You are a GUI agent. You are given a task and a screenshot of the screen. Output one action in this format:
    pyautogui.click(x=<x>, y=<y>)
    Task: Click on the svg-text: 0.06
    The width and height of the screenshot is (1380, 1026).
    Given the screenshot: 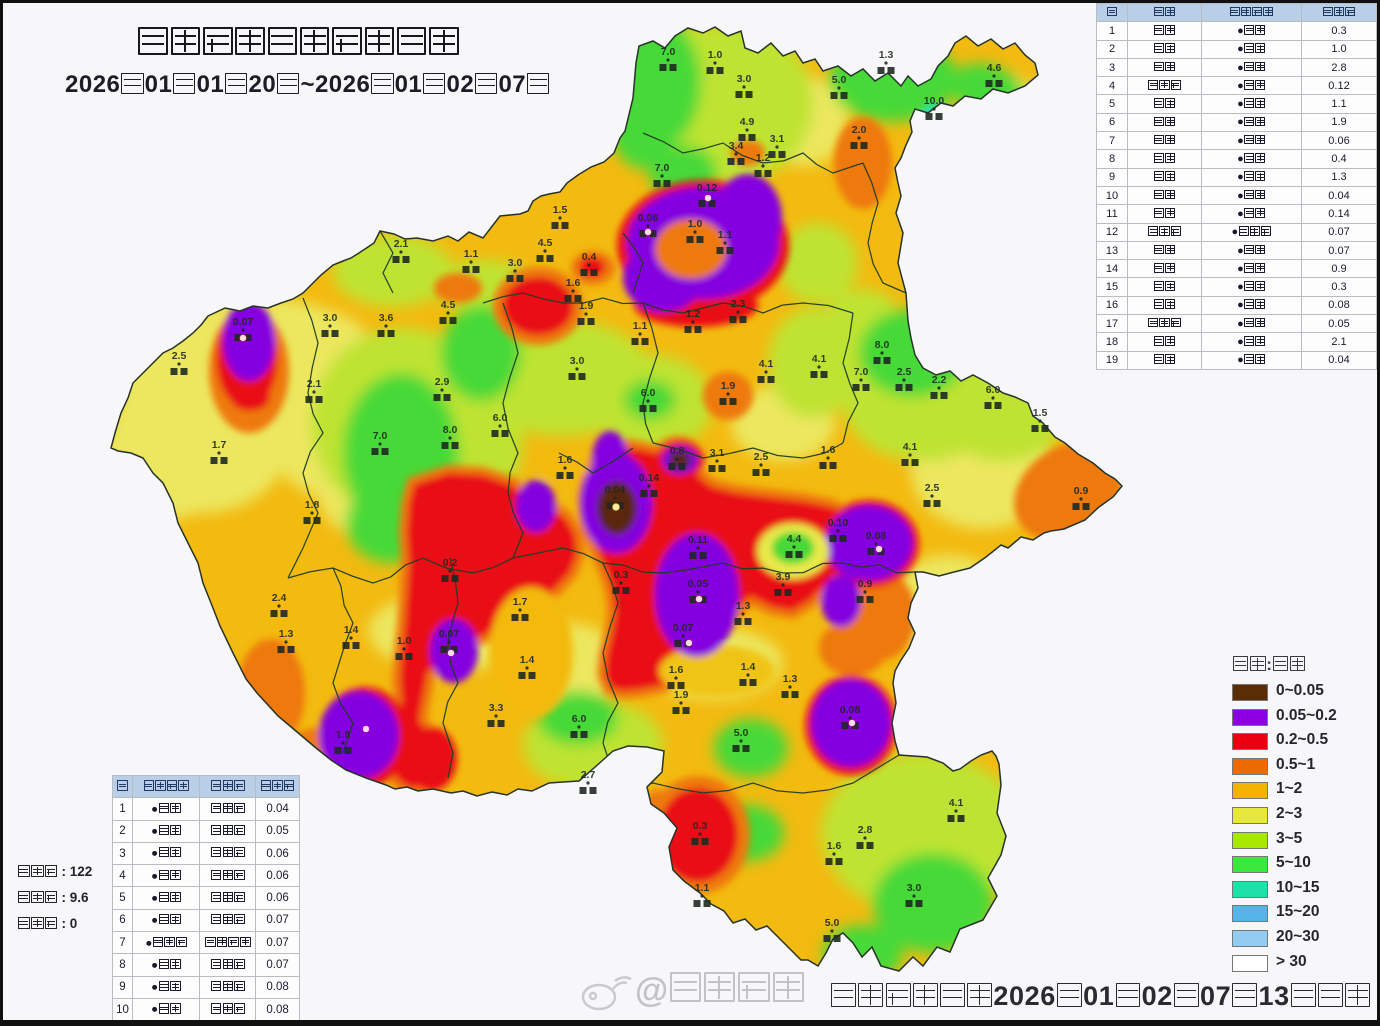 What is the action you would take?
    pyautogui.click(x=648, y=218)
    